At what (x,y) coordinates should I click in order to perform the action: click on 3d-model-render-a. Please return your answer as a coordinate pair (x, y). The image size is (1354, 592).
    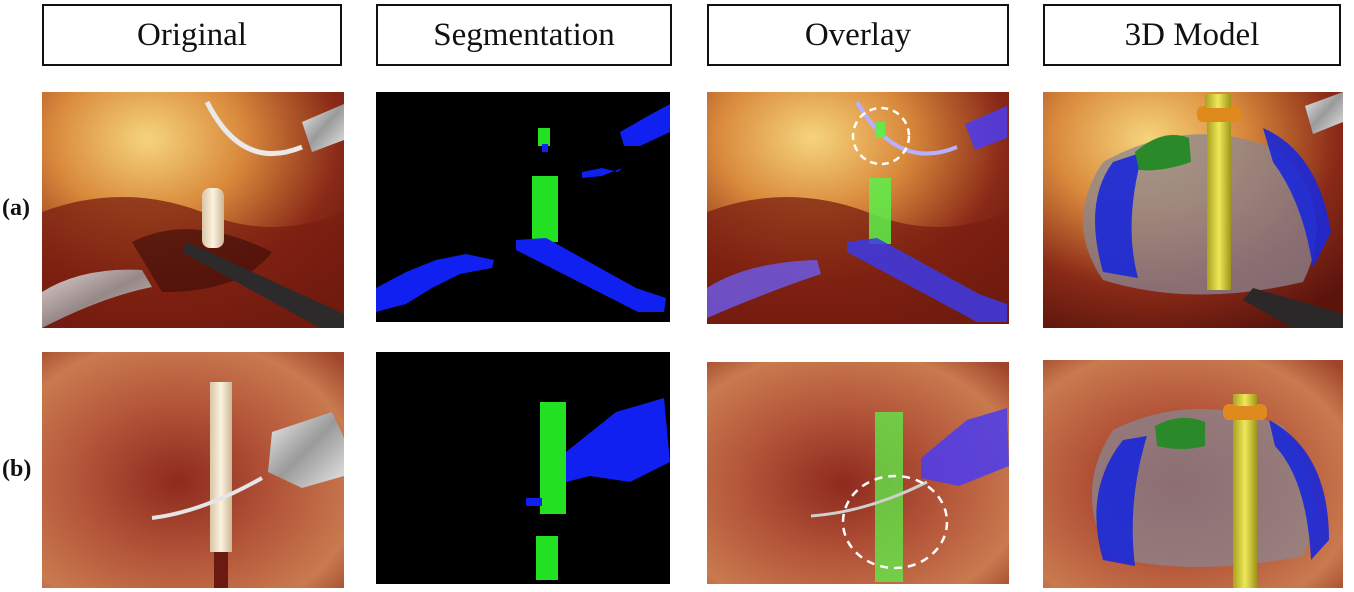
    Looking at the image, I should click on (1193, 210).